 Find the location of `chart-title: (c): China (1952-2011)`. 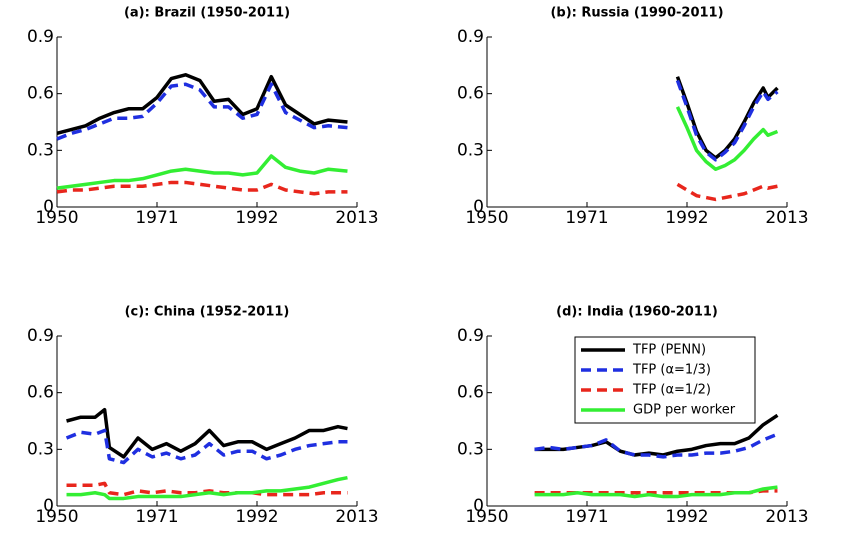

chart-title: (c): China (1952-2011) is located at coordinates (207, 312).